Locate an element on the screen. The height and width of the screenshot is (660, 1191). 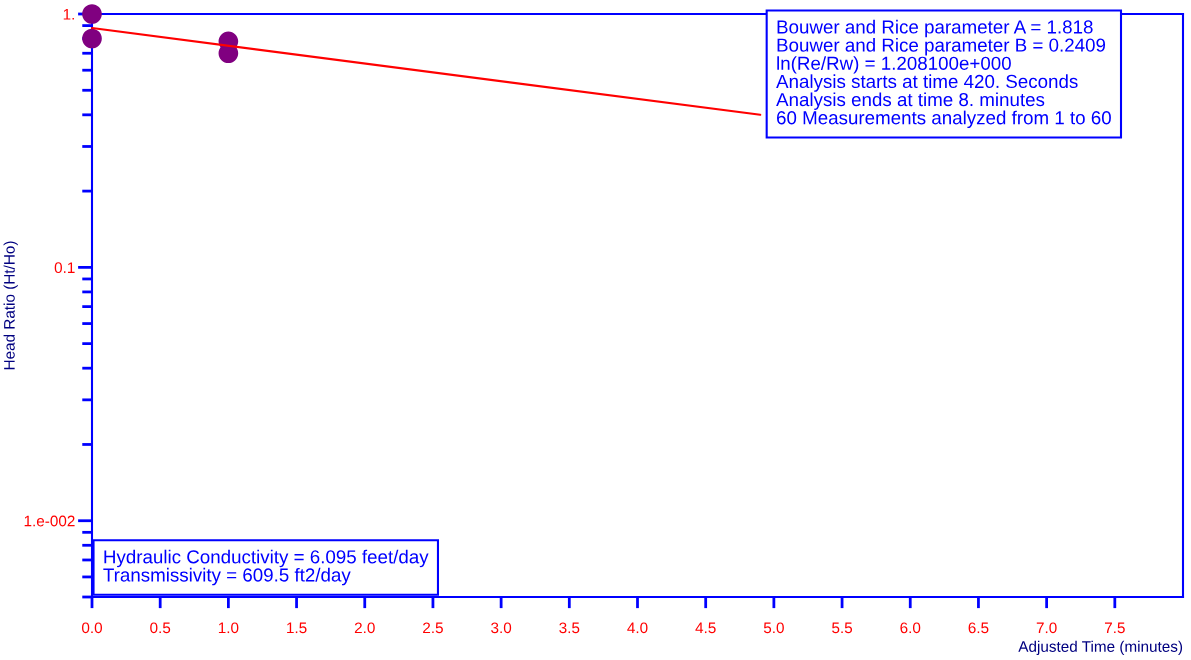
annotation: Bouwer and Rice parameter A = 1.818 Bouwer and Rice parameter B = 0.2409 ln(Re/Rw) = 1.208100e+000 Analysis starts at time 420. Seconds Analysis ends at time 8. minutes 60 Measurements analyzed from 1 to 60 is located at coordinates (943, 74).